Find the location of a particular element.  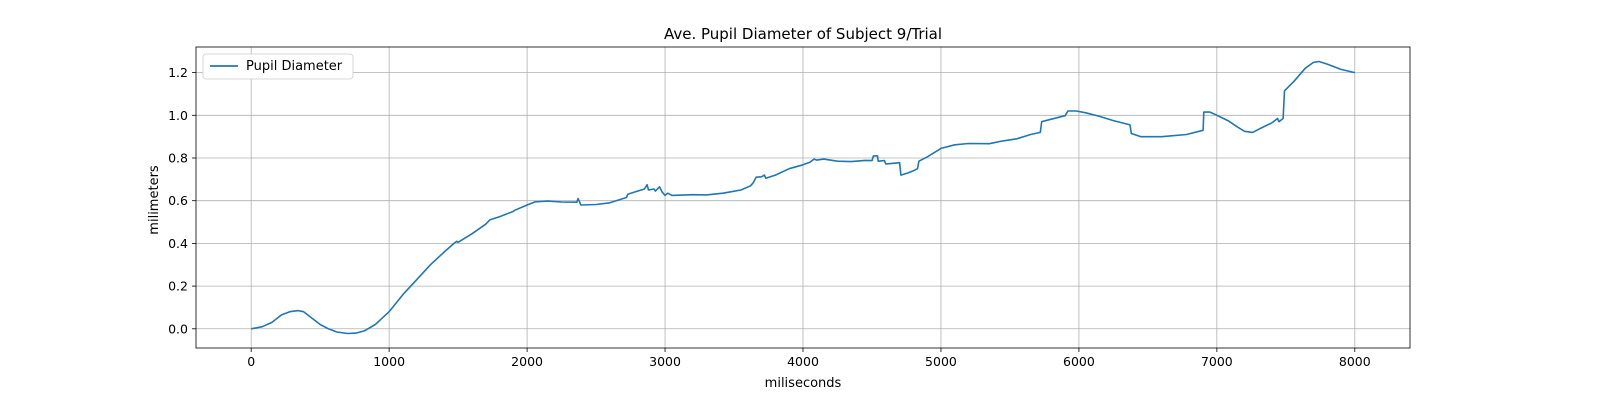

y-tick-label: 0.2 is located at coordinates (178, 286).